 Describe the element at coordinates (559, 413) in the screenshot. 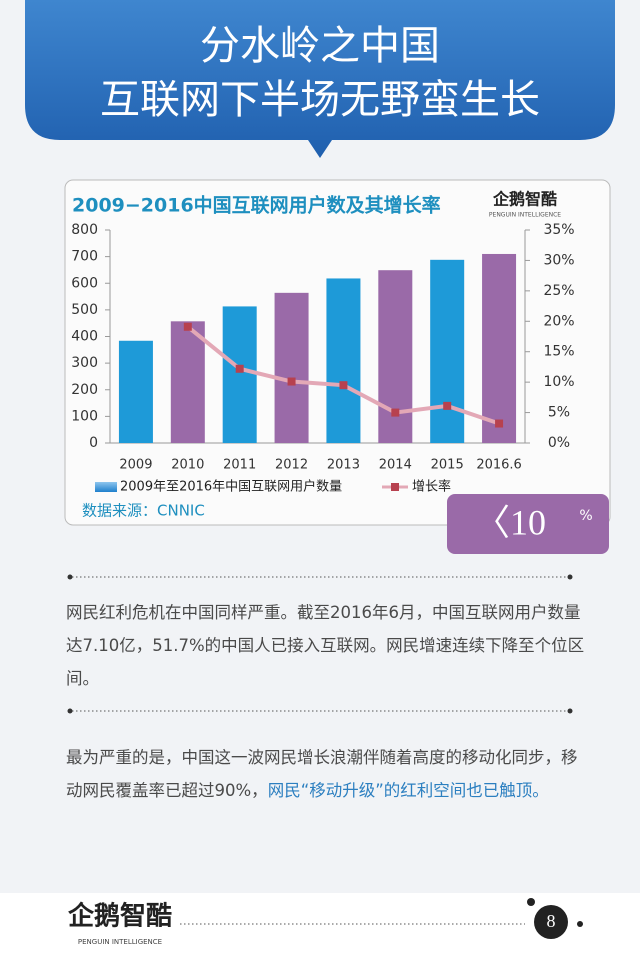

I see `y2-tick-label: 5%` at that location.